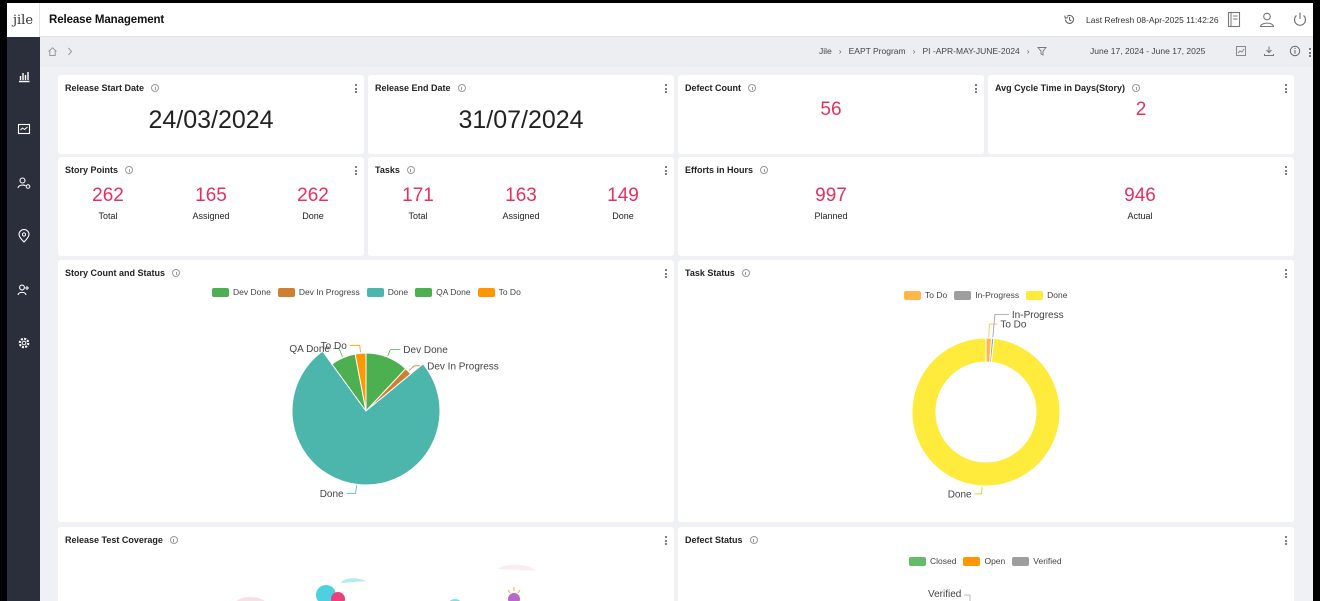  Describe the element at coordinates (108, 203) in the screenshot. I see `stat-total: 262 Total` at that location.